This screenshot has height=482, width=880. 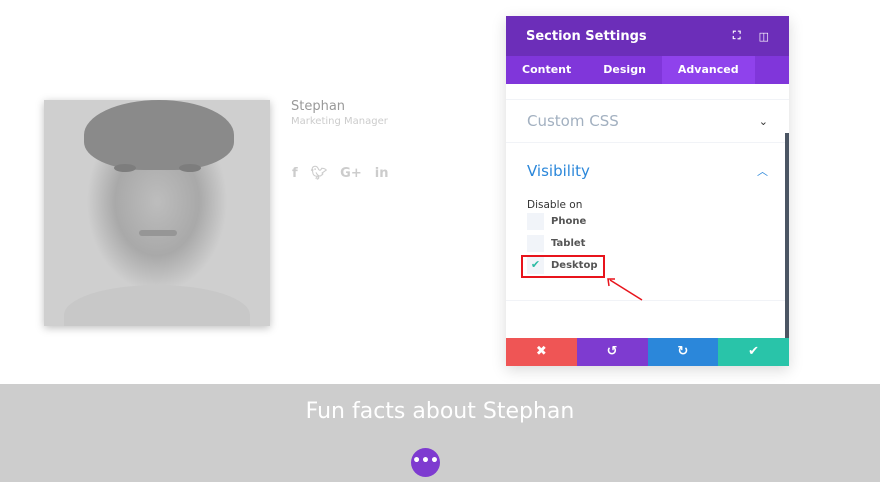 I want to click on desktop-checkbox: ✔, so click(x=535, y=265).